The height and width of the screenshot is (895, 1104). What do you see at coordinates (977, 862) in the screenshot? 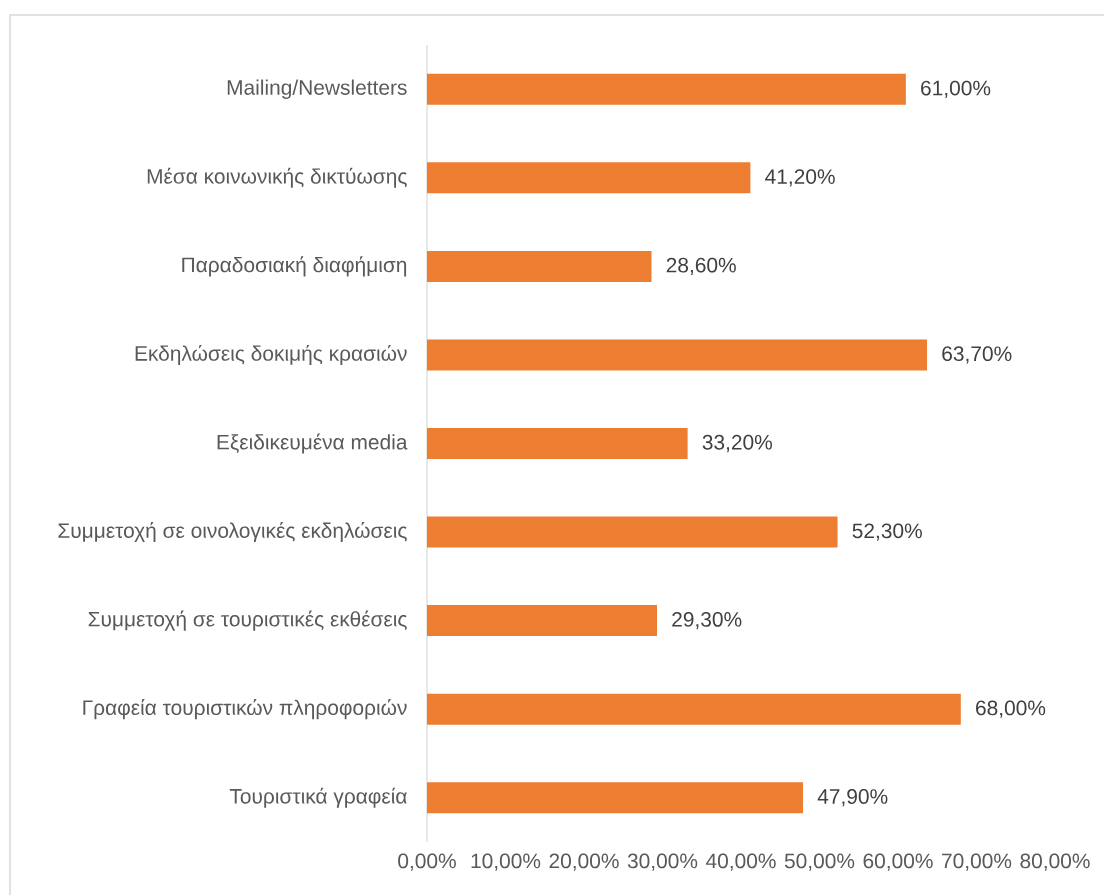
I see `x-tick-label: 70,00%` at bounding box center [977, 862].